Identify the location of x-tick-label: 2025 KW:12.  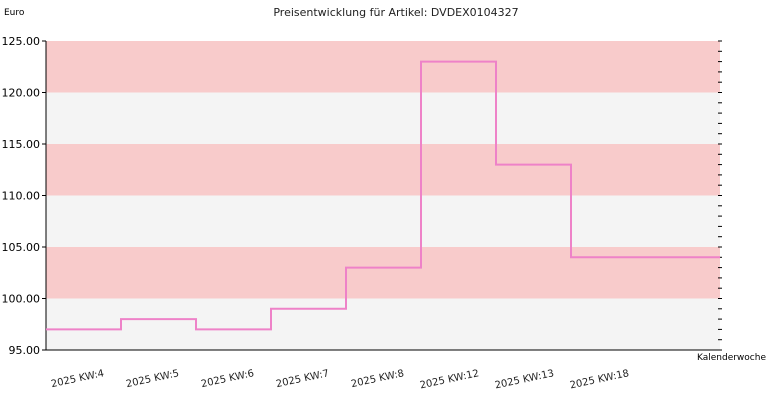
(449, 379).